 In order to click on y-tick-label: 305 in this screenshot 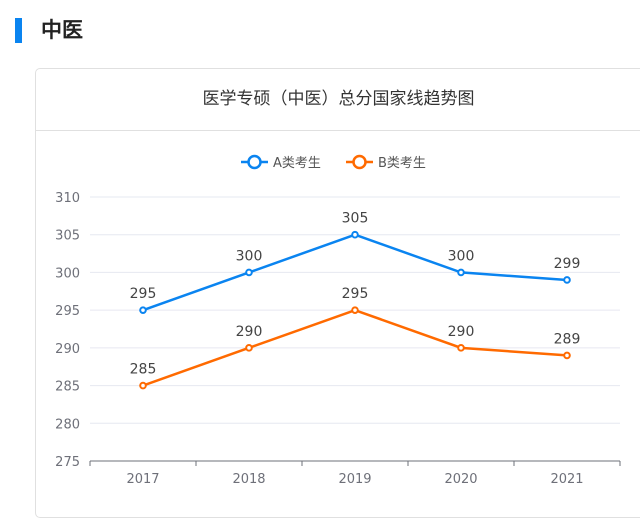, I will do `click(67, 236)`.